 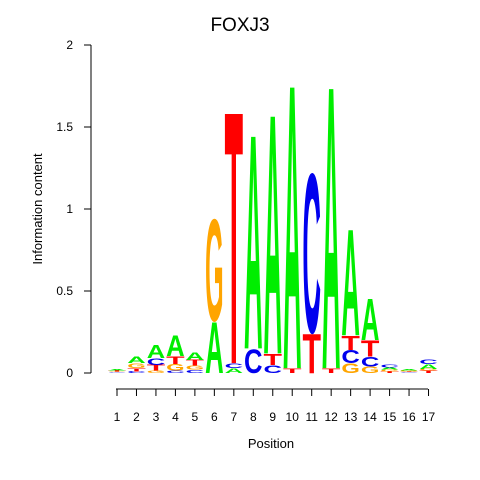 What do you see at coordinates (331, 417) in the screenshot?
I see `x-tick-label: 12` at bounding box center [331, 417].